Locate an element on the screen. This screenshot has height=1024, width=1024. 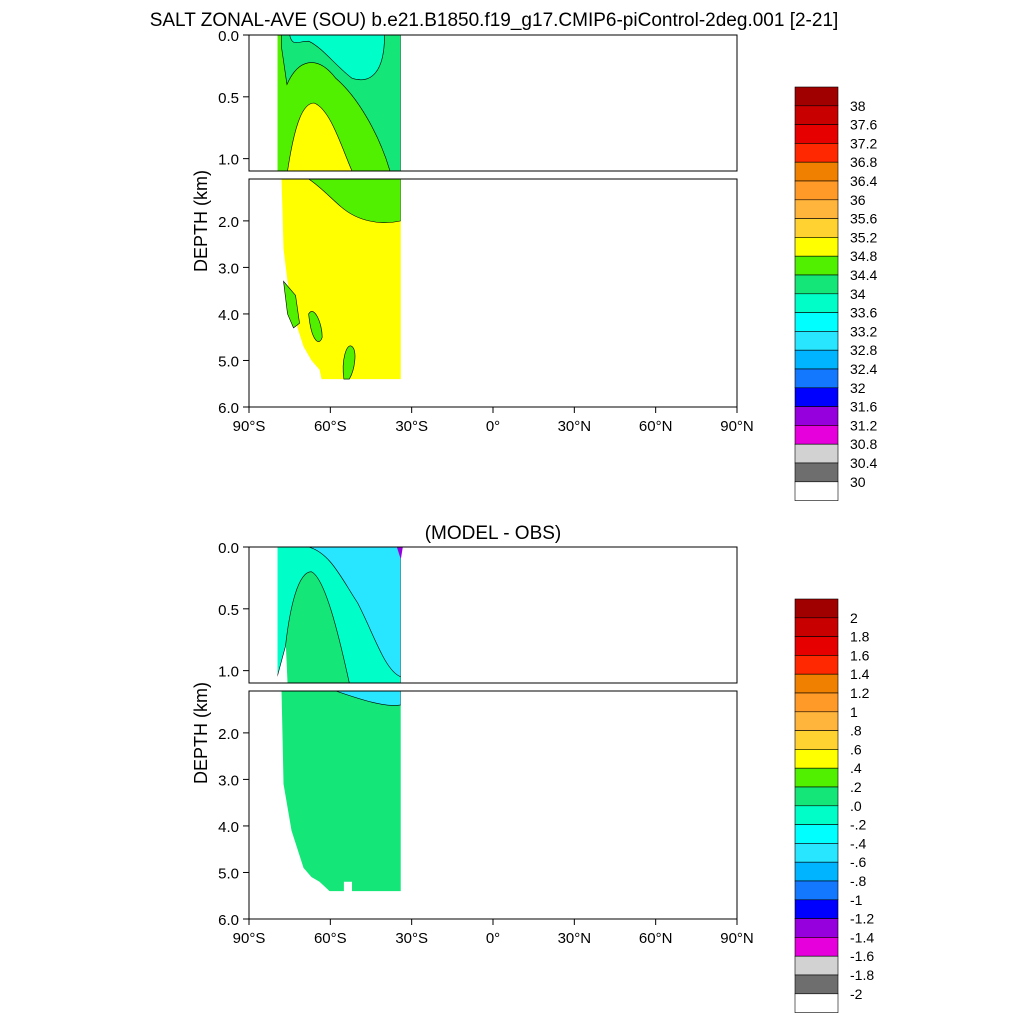
colorbar-label: 1.2 is located at coordinates (860, 693).